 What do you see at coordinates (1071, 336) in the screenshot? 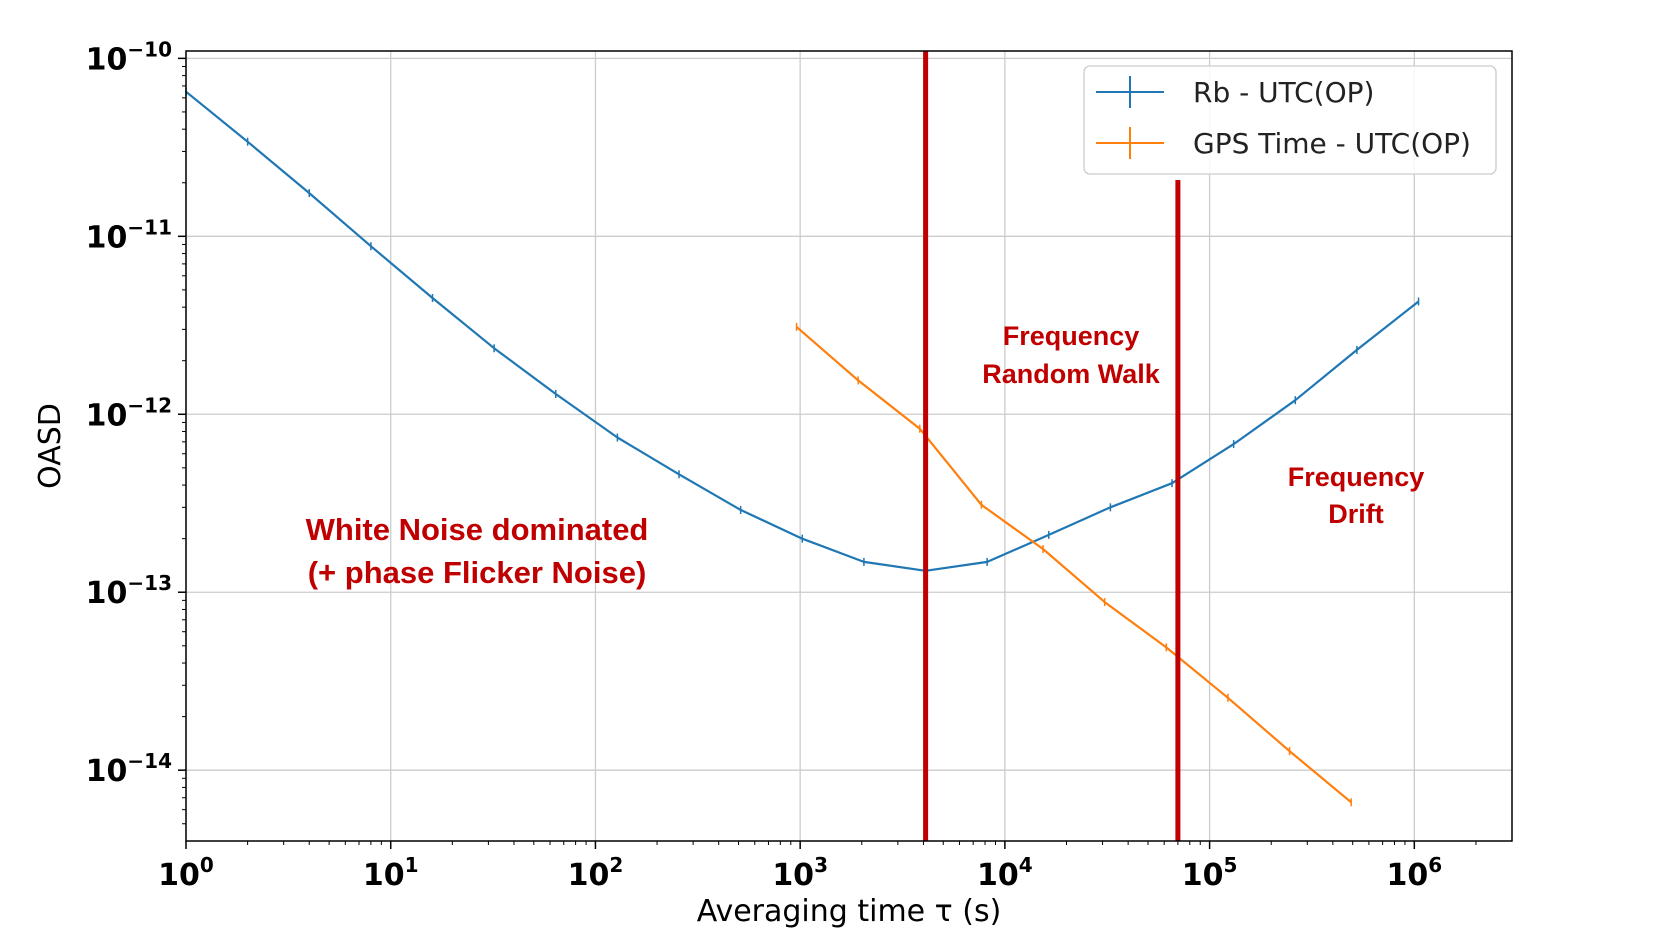
I see `annotation-random-walk-line1: Frequency` at bounding box center [1071, 336].